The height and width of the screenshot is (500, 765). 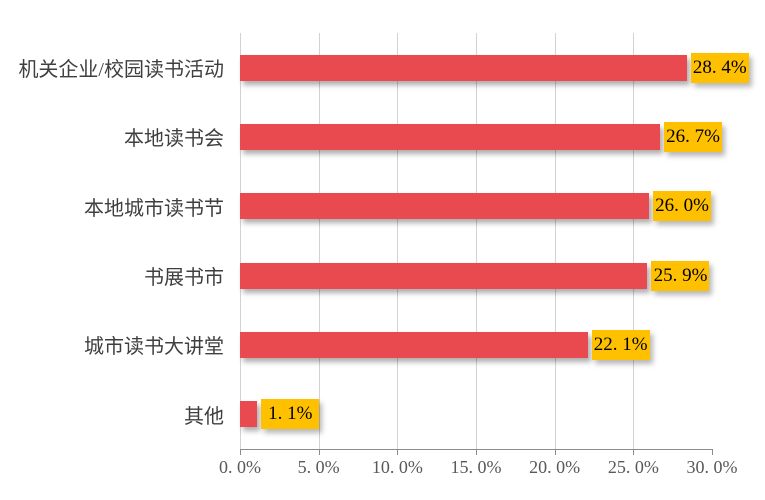 What do you see at coordinates (712, 467) in the screenshot?
I see `axis-tick-label: 30. 0%` at bounding box center [712, 467].